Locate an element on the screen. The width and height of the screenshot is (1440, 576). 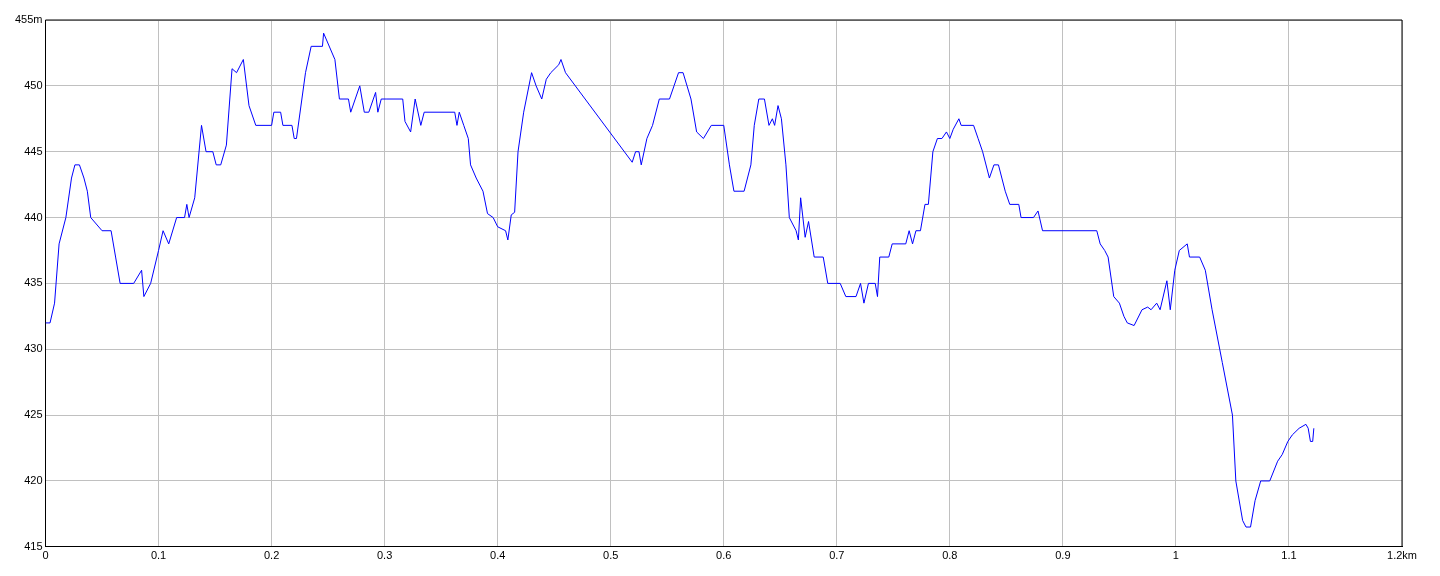
x-tick-label: 0.6 is located at coordinates (724, 555).